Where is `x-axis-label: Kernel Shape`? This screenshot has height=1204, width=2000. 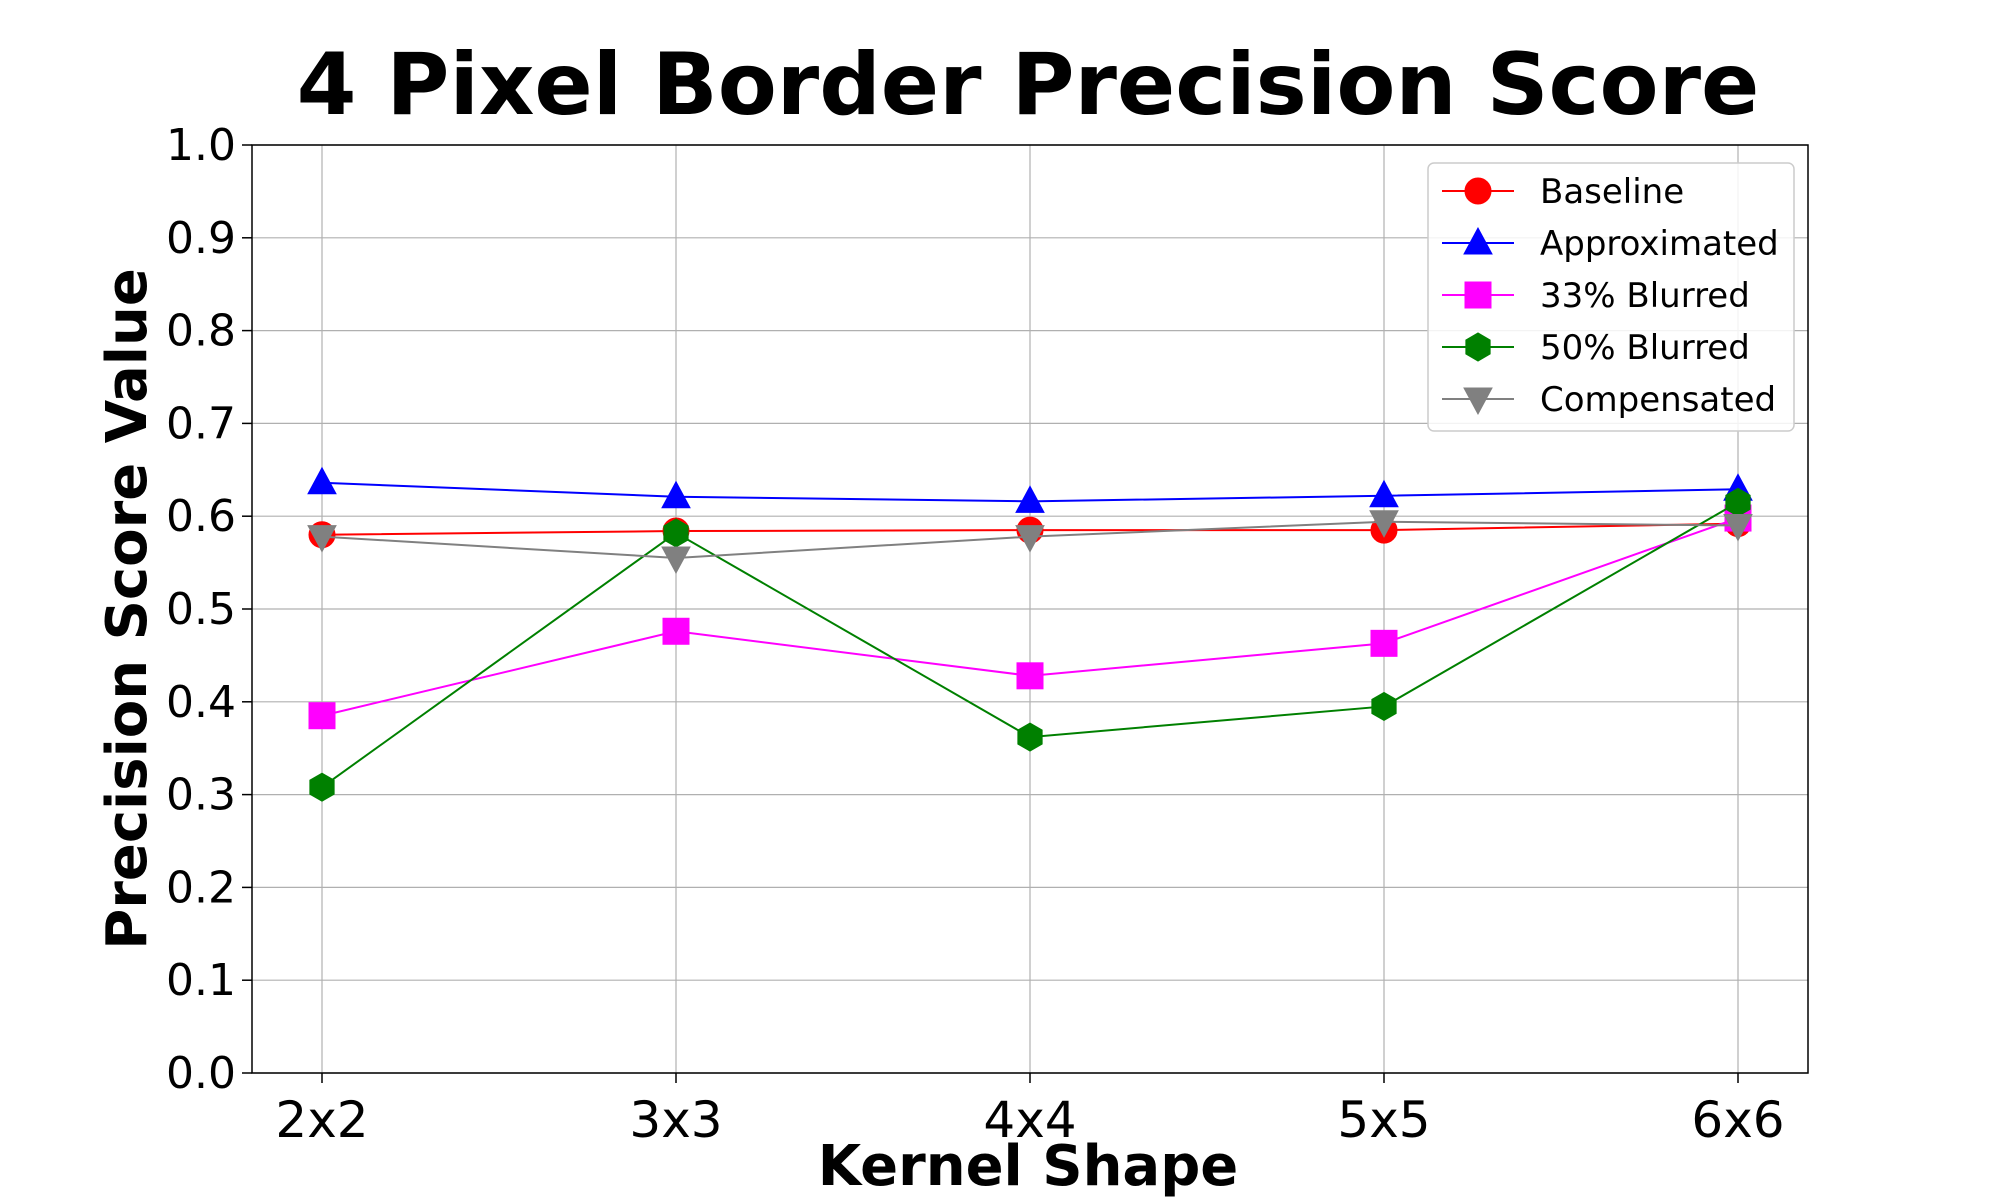
x-axis-label: Kernel Shape is located at coordinates (1028, 1166).